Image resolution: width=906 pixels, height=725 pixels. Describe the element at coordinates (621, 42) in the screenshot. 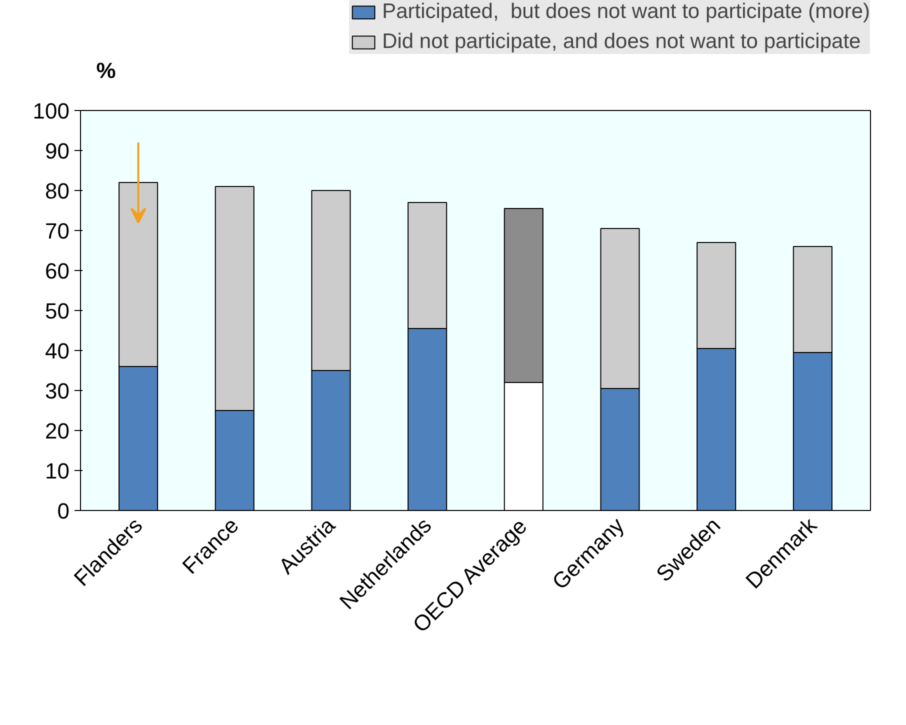

I see `legend-label: Did not participate, and does not want to participate` at that location.